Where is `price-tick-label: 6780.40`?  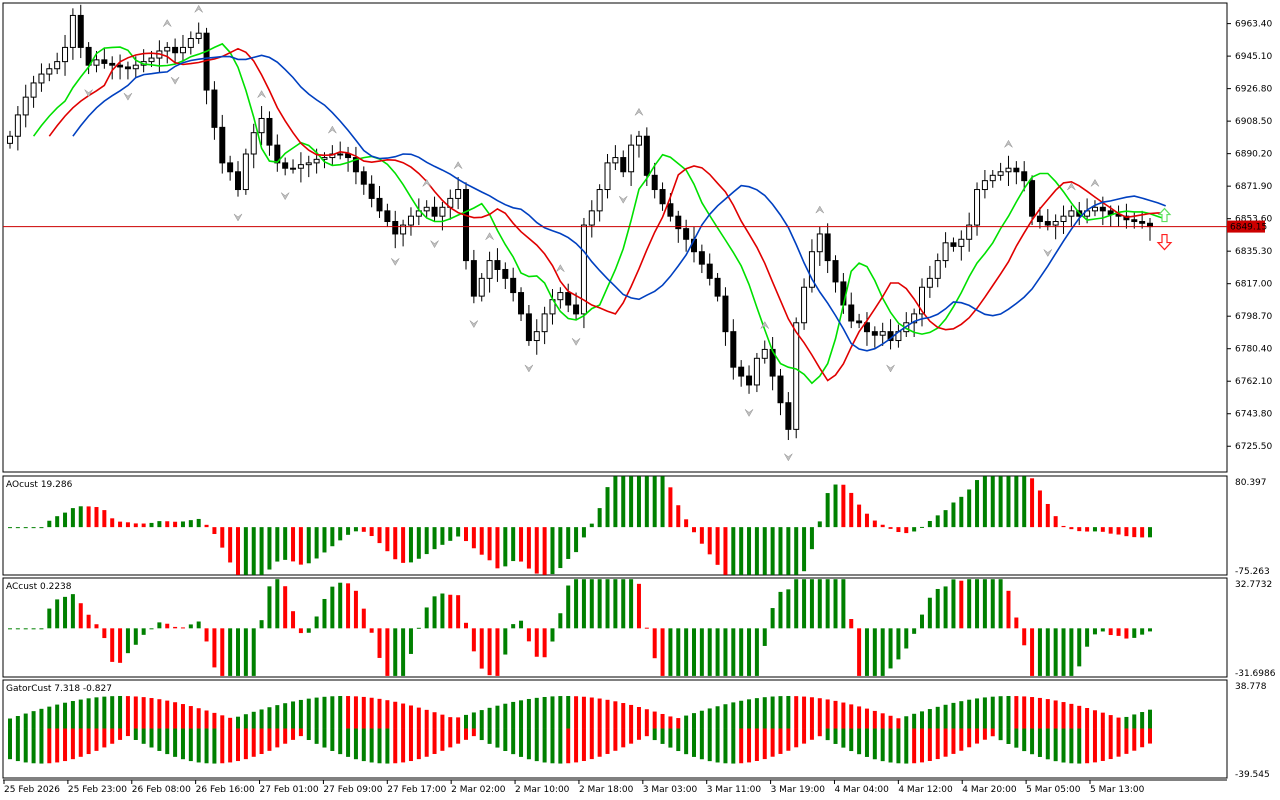 price-tick-label: 6780.40 is located at coordinates (1253, 350).